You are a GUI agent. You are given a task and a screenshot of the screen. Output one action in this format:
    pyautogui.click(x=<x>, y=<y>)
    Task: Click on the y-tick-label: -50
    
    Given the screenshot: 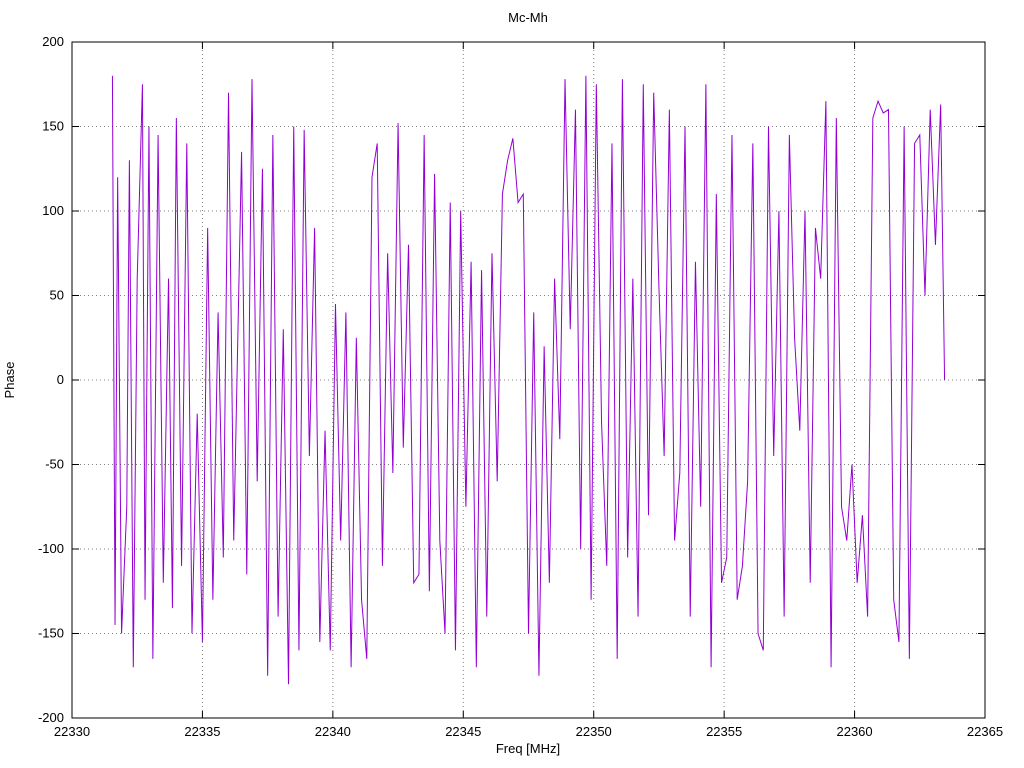 What is the action you would take?
    pyautogui.click(x=54, y=464)
    